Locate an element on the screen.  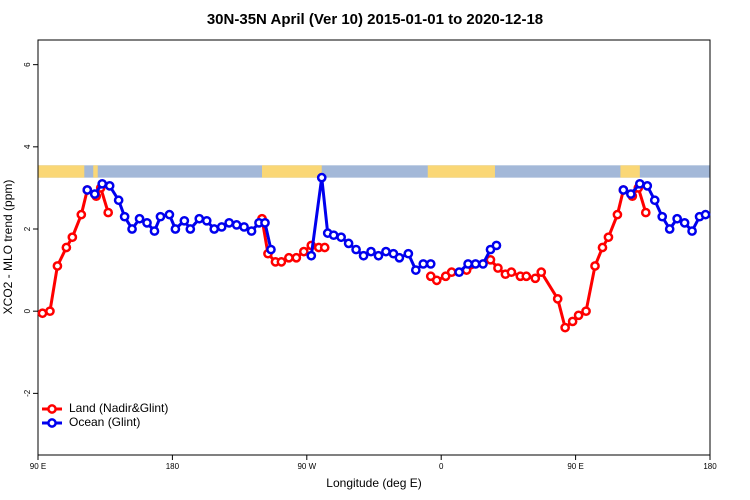
legend-label: Ocean (Glint) is located at coordinates (104, 422).